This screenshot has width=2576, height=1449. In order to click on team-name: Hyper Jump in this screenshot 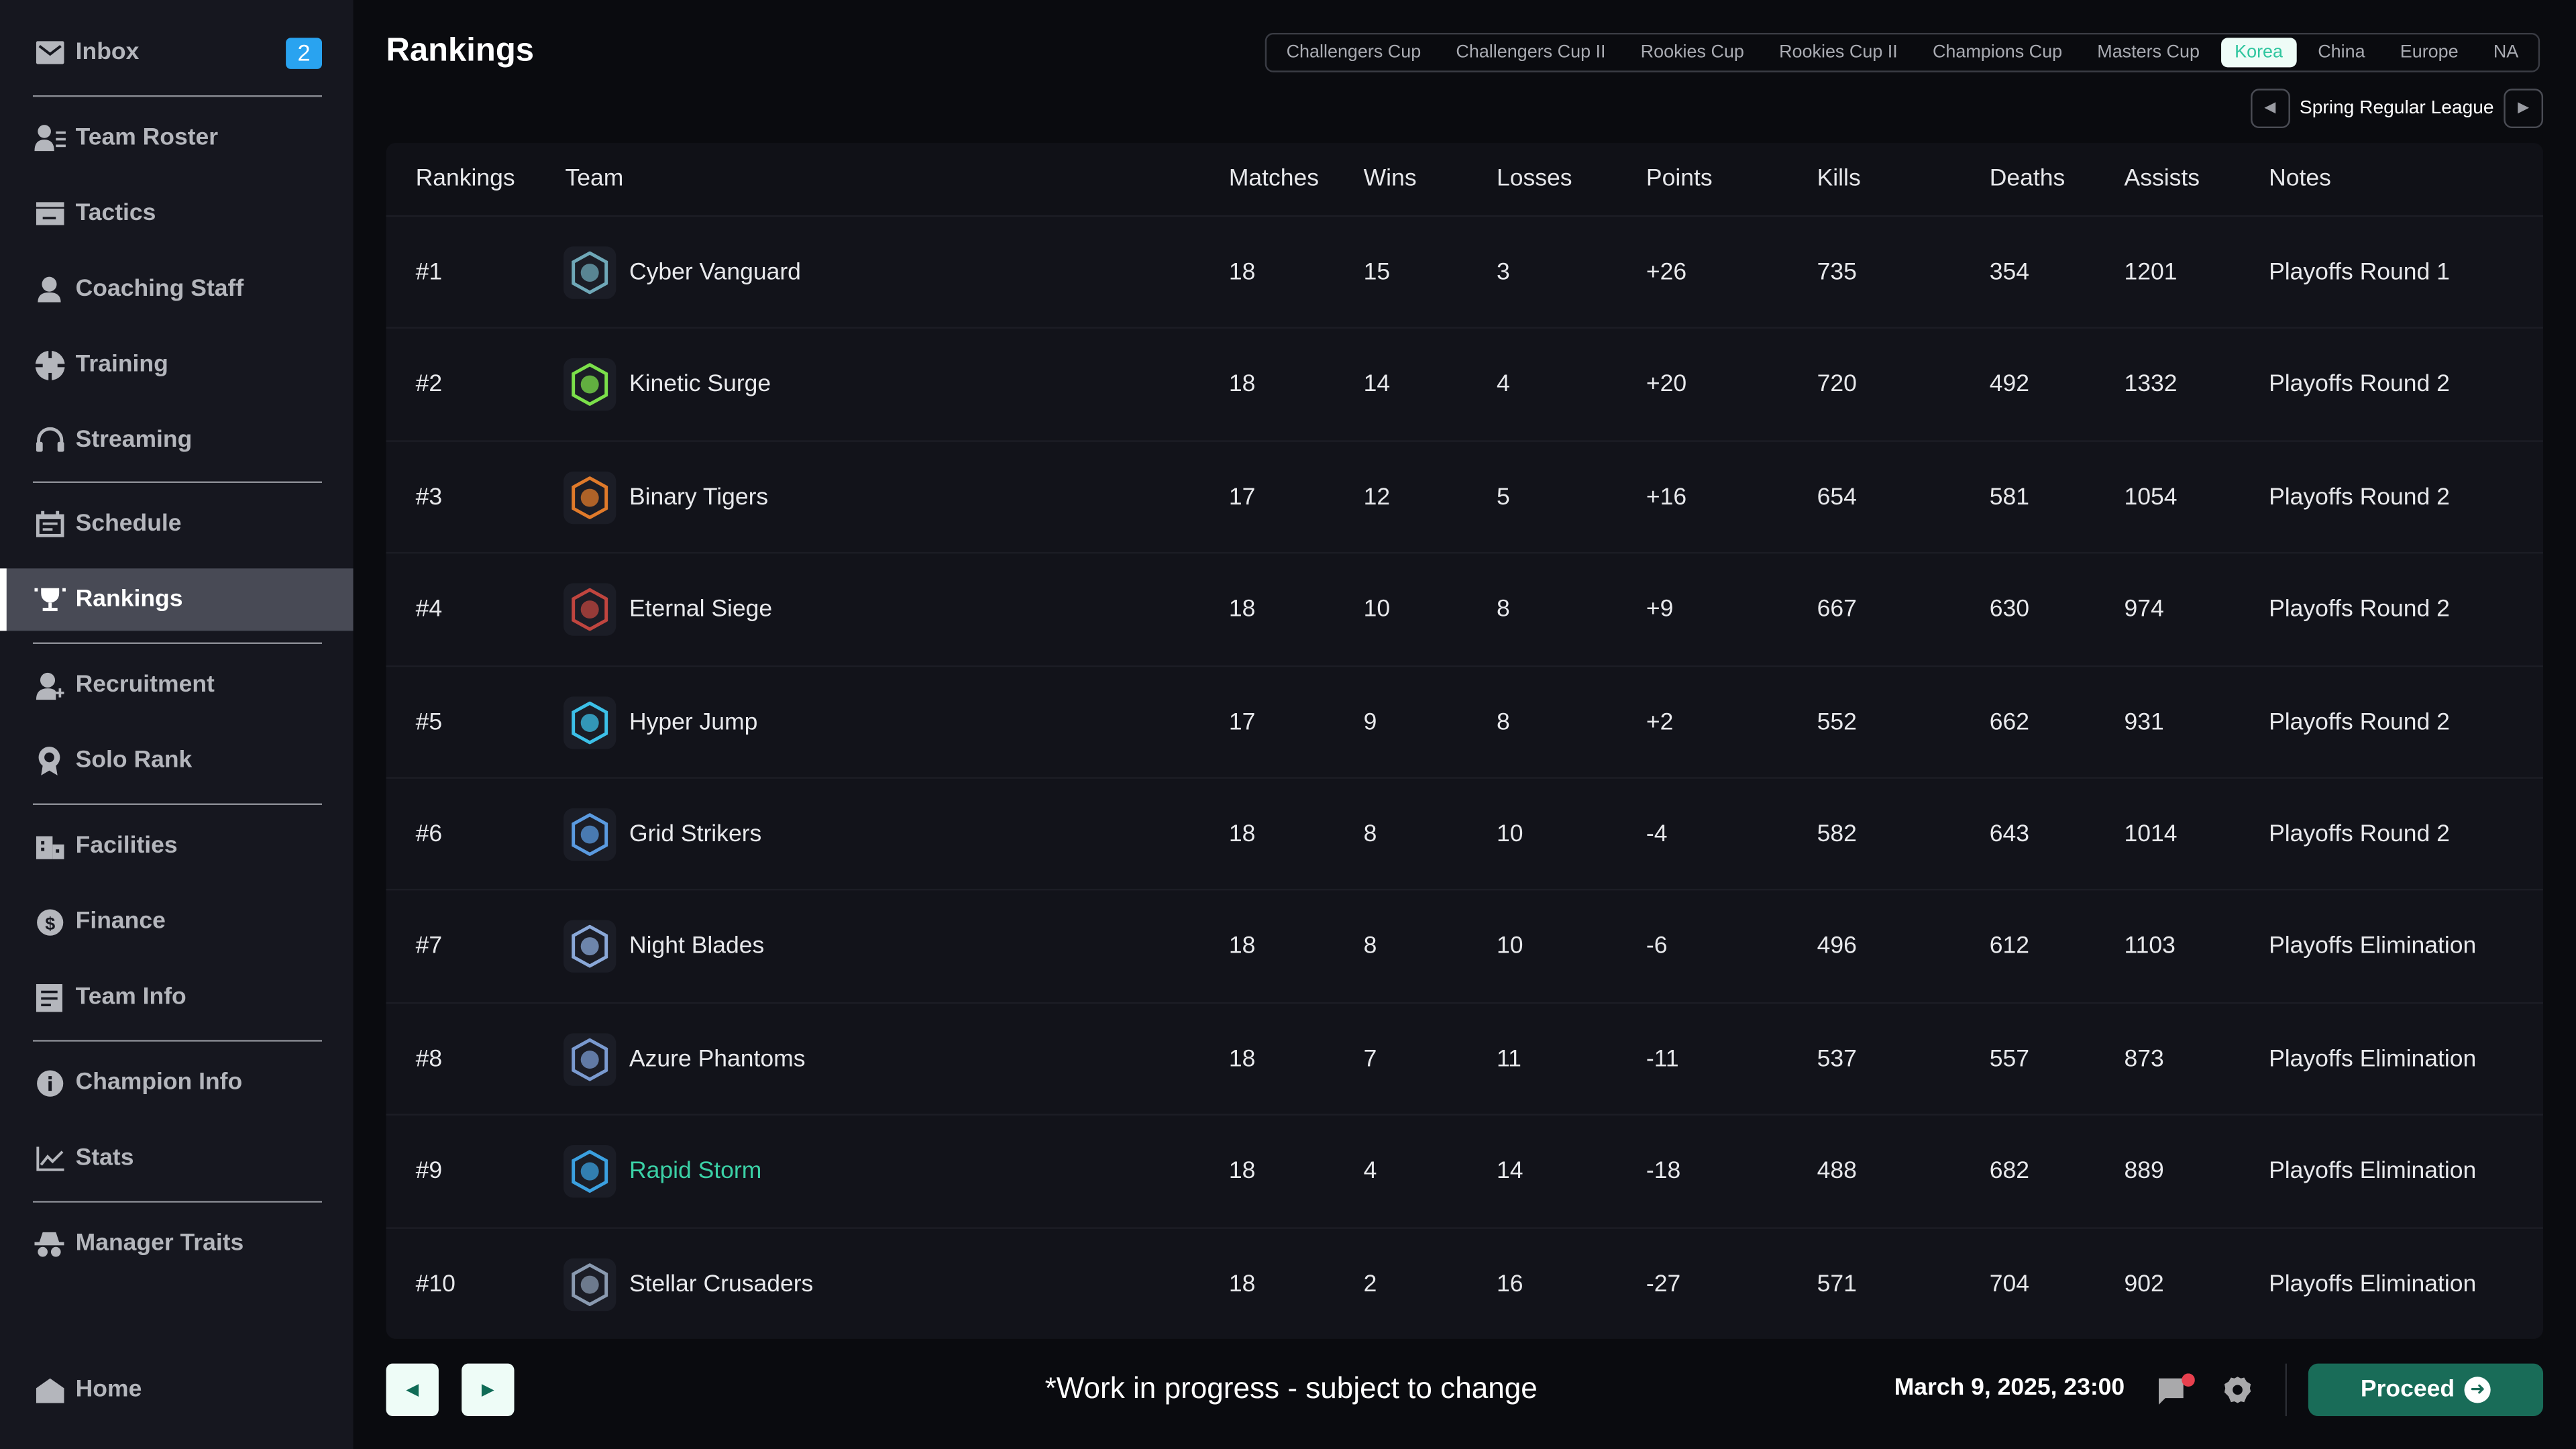, I will do `click(693, 722)`.